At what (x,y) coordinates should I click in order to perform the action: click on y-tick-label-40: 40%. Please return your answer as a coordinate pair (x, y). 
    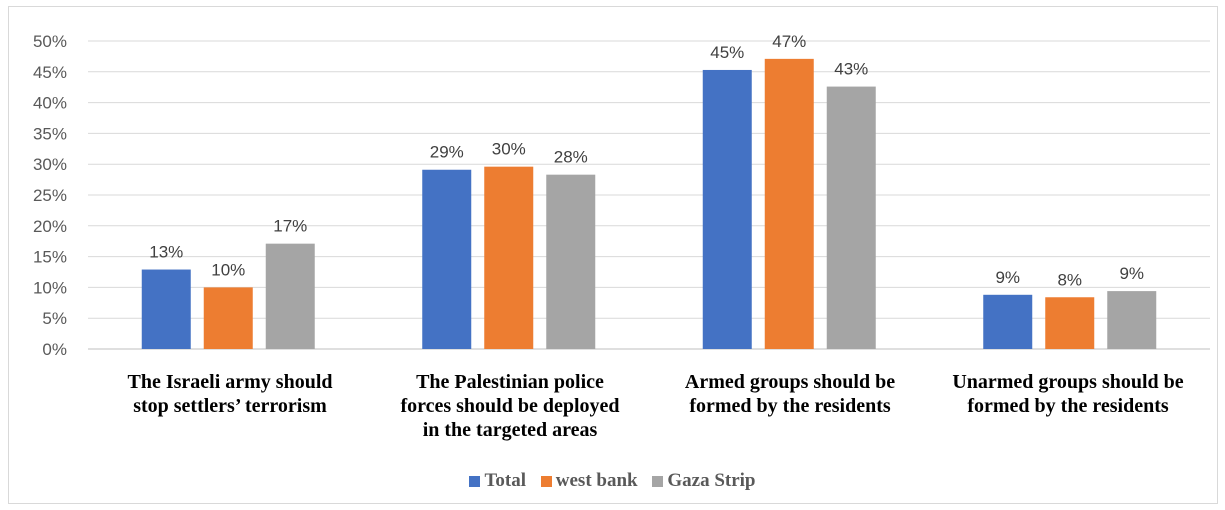
    Looking at the image, I should click on (50, 103).